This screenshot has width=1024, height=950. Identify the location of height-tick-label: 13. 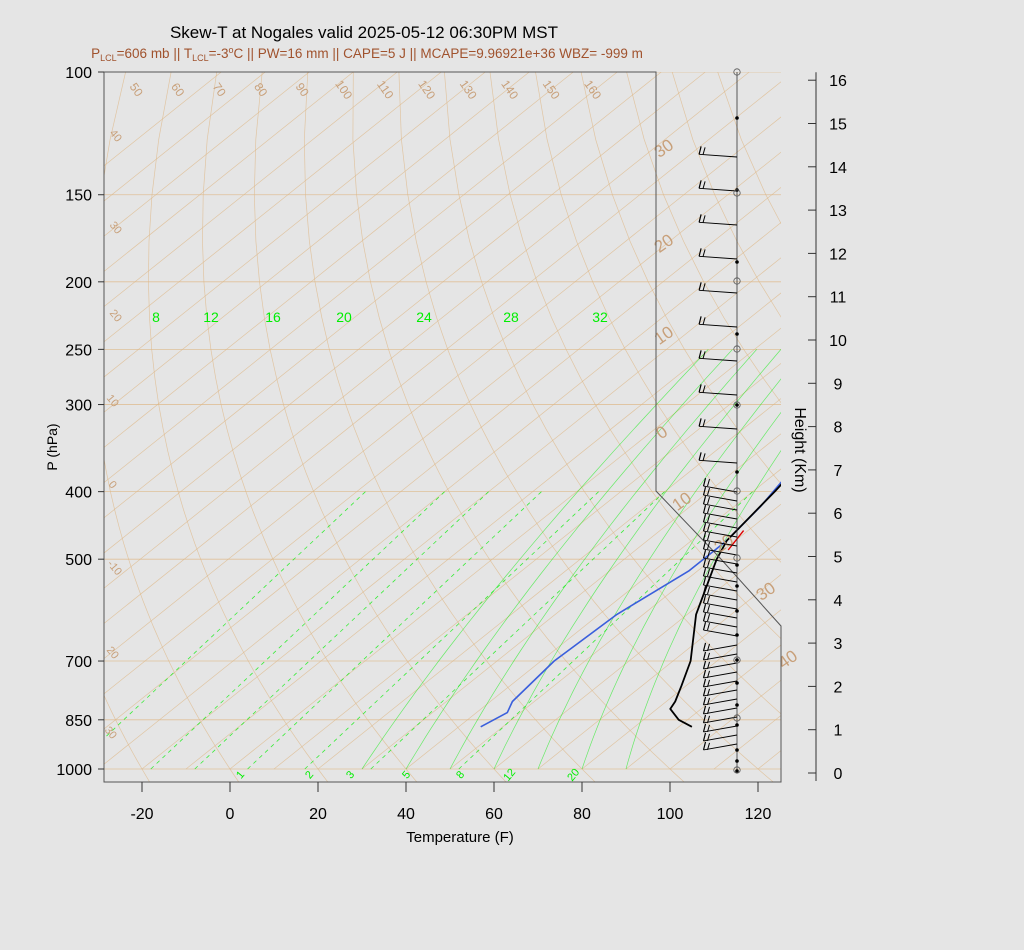
(838, 211).